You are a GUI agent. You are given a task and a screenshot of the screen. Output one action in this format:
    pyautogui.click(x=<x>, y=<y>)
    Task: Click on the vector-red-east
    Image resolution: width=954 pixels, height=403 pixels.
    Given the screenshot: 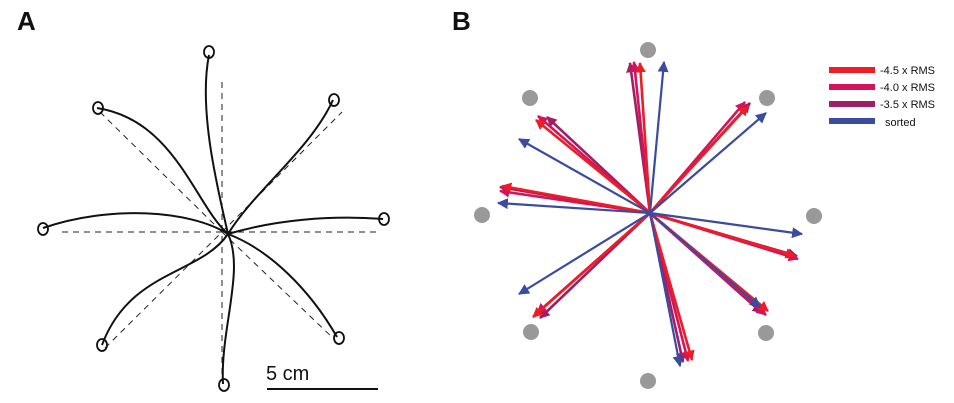 What is the action you would take?
    pyautogui.click(x=722, y=235)
    